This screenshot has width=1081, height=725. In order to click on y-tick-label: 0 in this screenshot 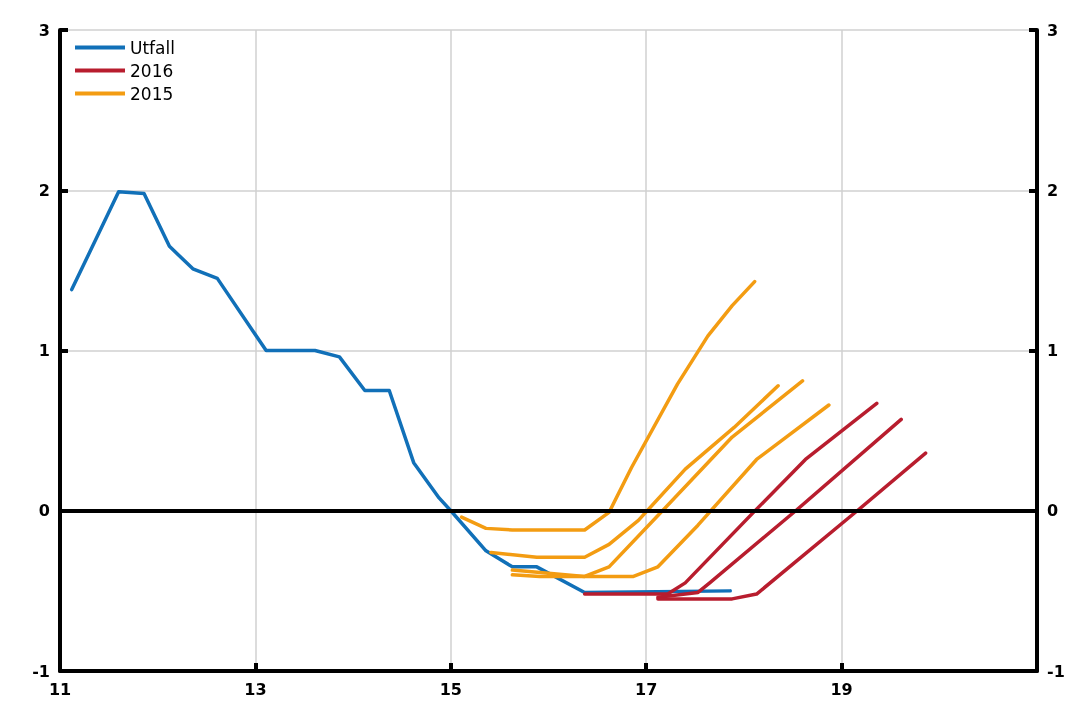, I will do `click(44, 511)`.